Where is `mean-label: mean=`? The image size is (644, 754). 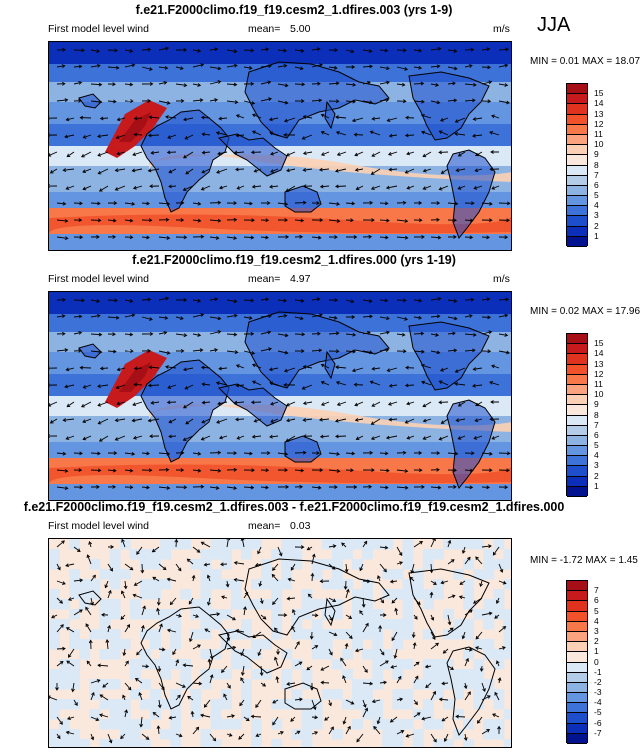
mean-label: mean= is located at coordinates (264, 279).